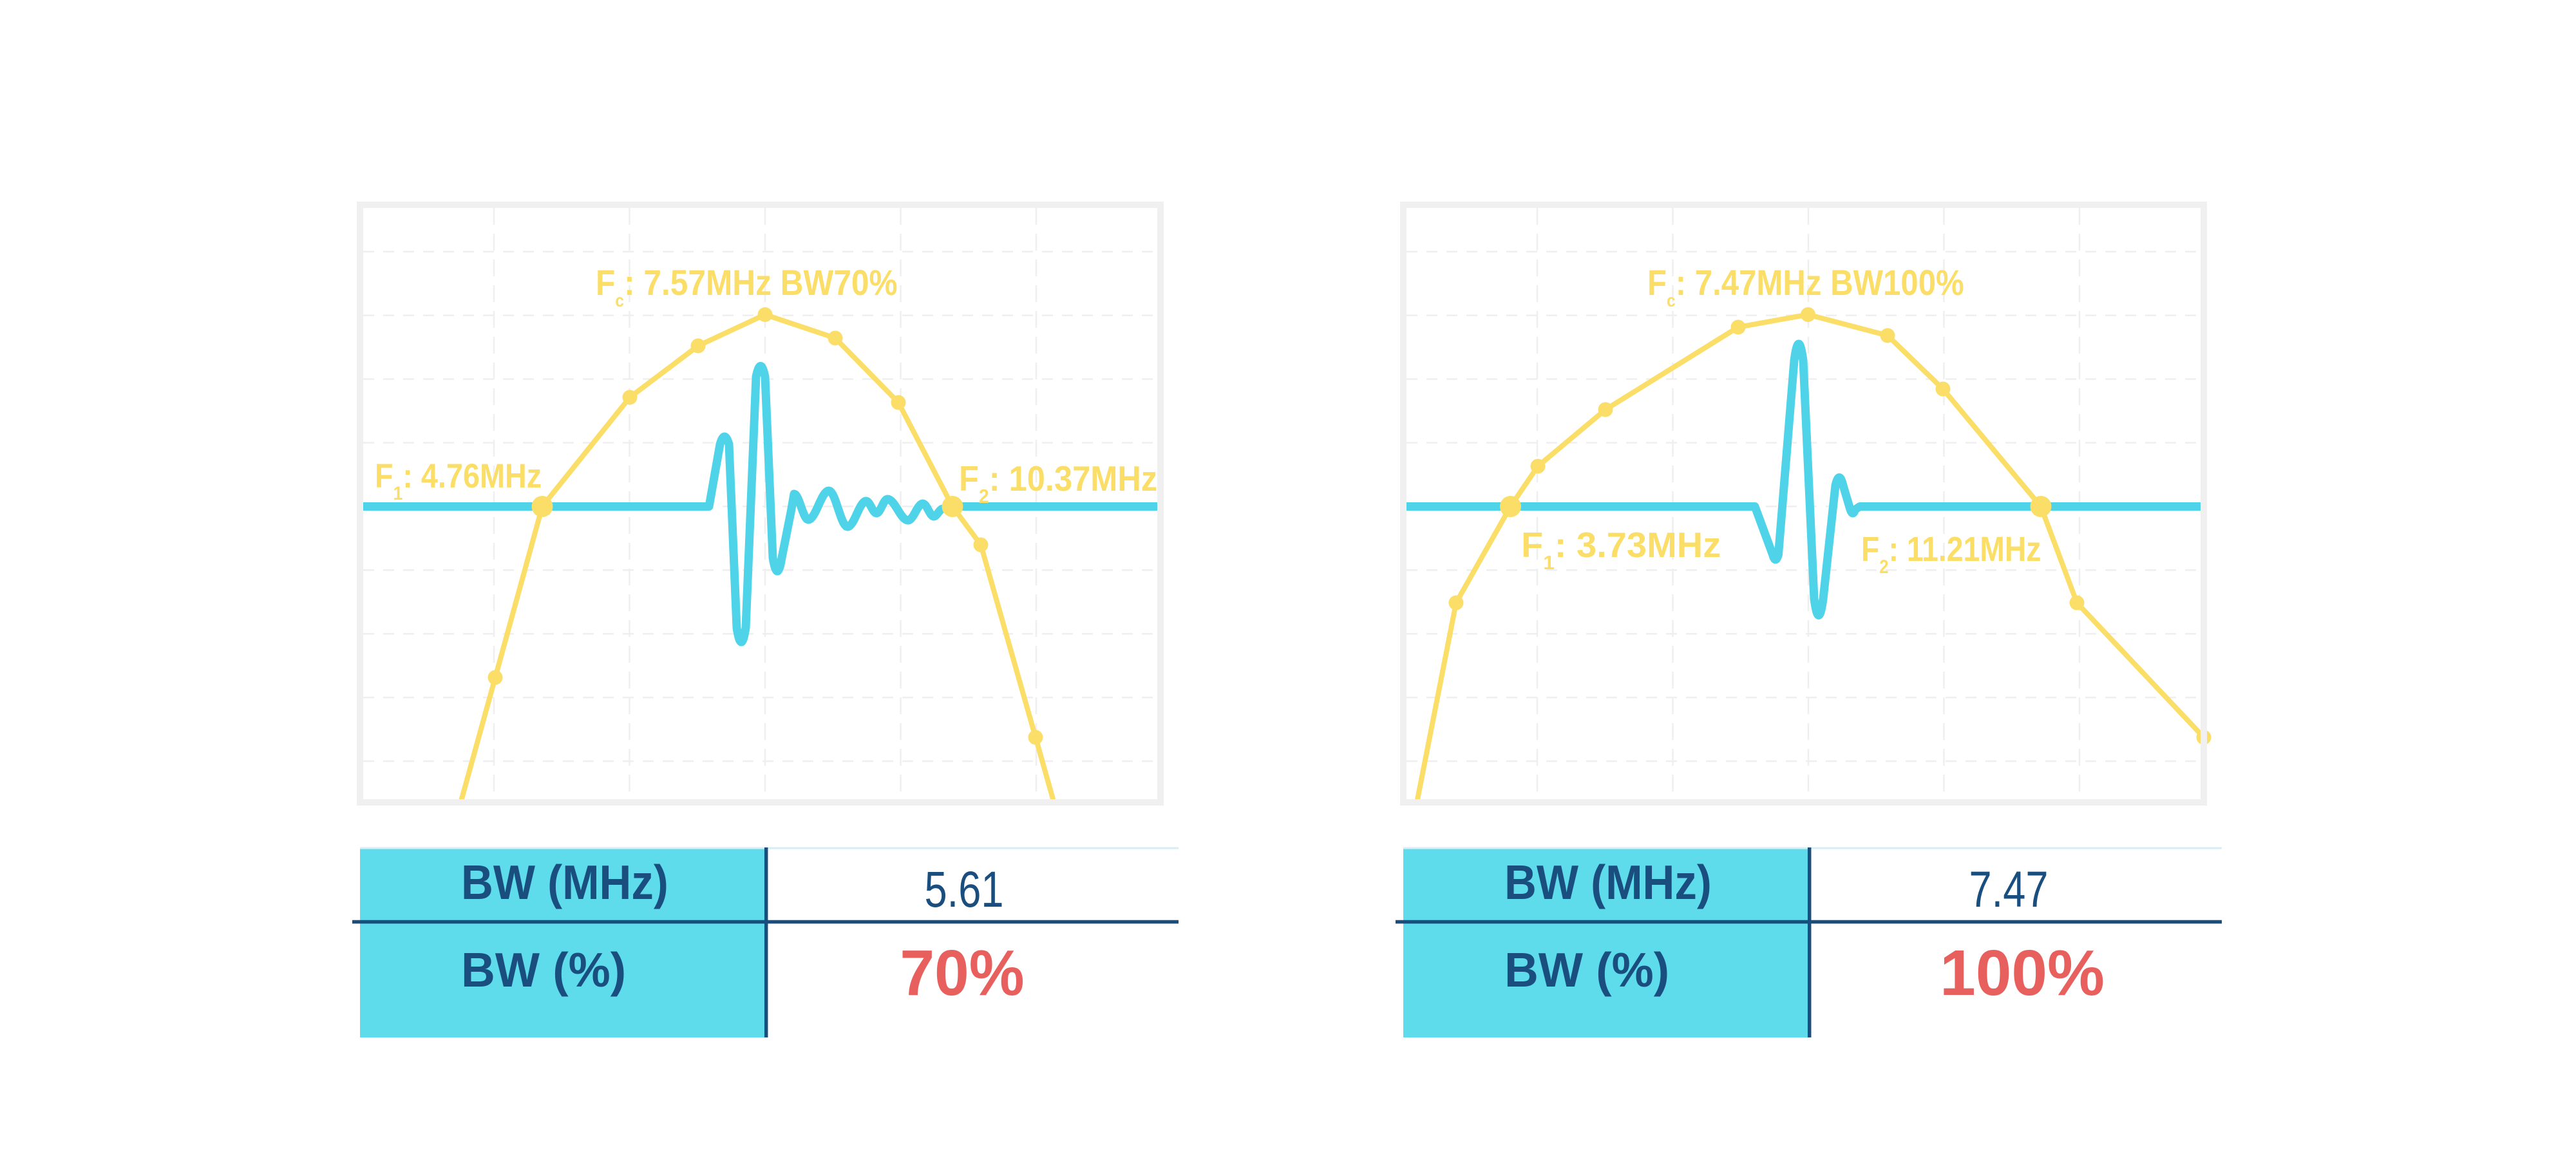 The image size is (2576, 1154). I want to click on svg-text: Fc​: 7.47MHz BW100%, so click(1805, 286).